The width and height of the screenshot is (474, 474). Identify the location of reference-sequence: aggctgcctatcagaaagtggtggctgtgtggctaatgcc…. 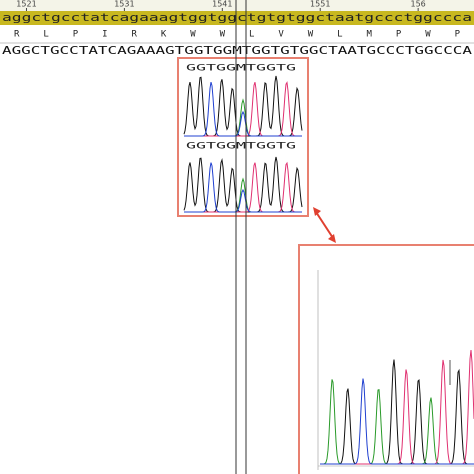
(237, 17).